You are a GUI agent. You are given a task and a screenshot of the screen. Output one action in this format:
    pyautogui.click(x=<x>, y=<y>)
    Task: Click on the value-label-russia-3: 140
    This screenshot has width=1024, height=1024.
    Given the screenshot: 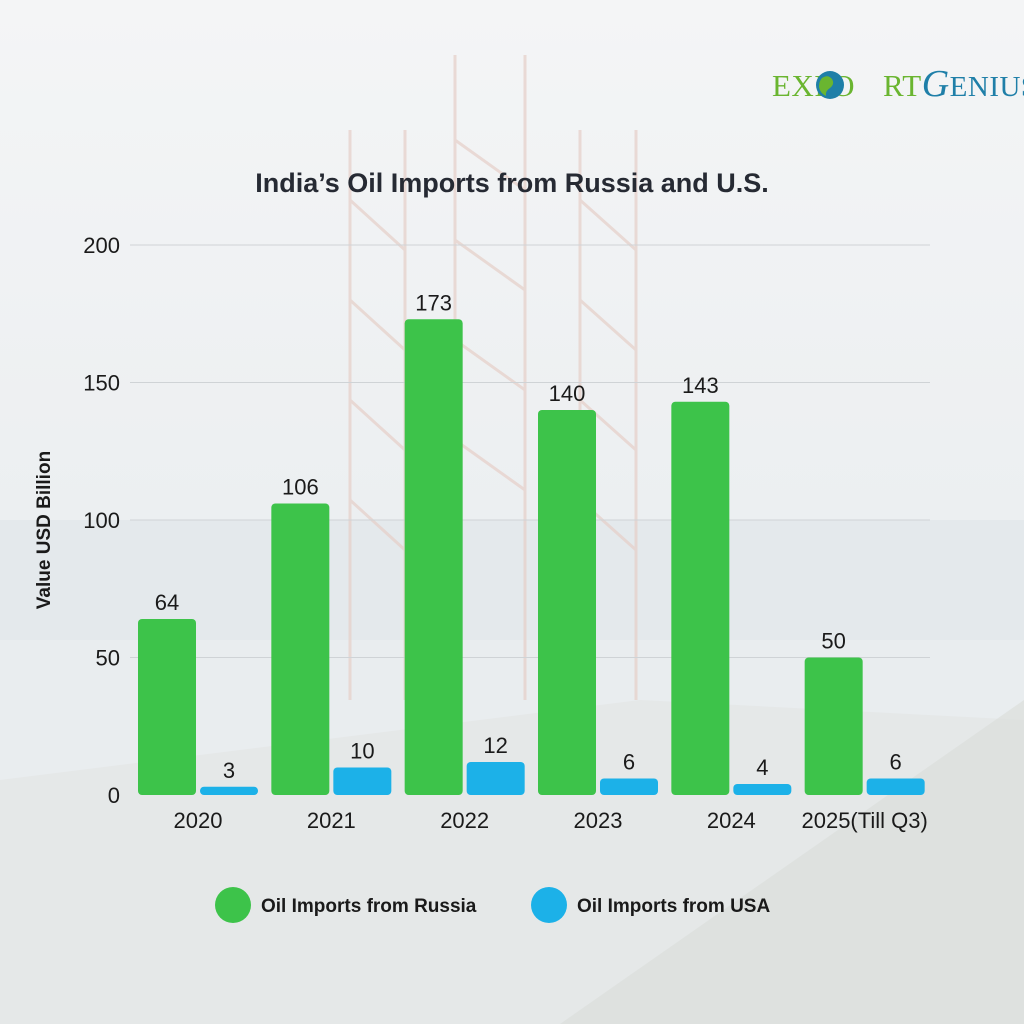 What is the action you would take?
    pyautogui.click(x=567, y=393)
    